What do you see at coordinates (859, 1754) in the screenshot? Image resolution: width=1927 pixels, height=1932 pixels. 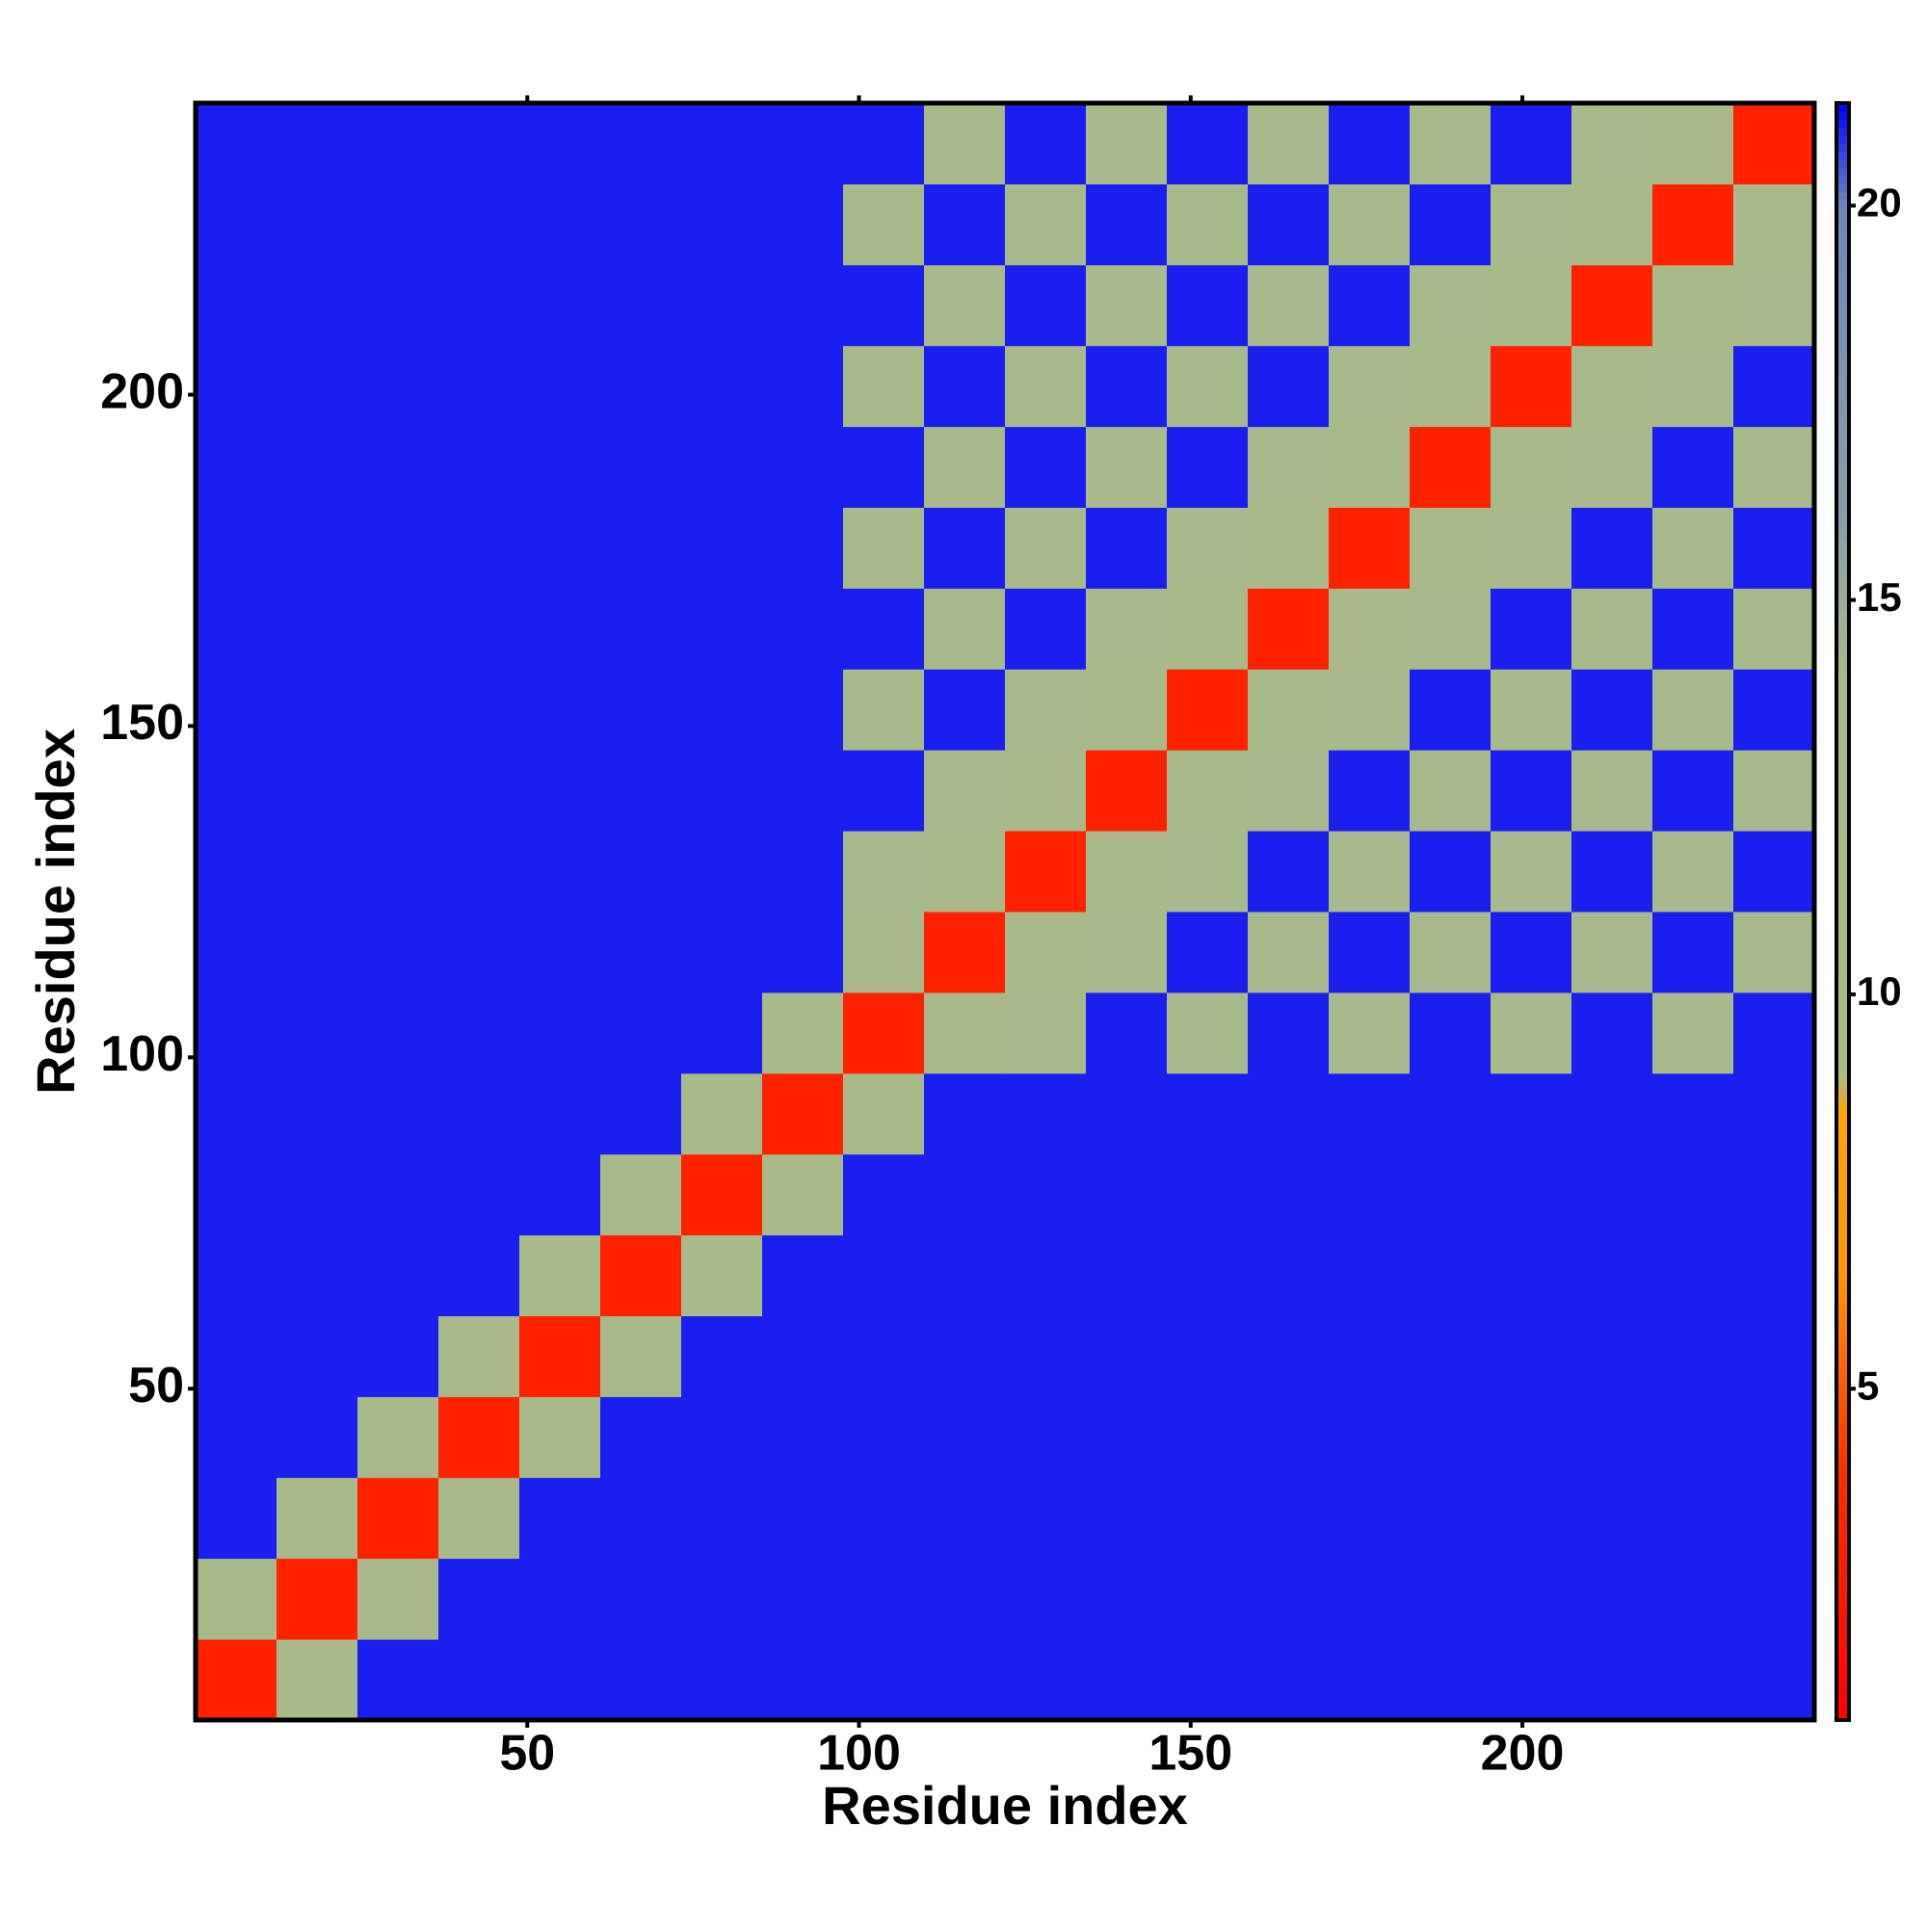 I see `x-tick-label: 100` at bounding box center [859, 1754].